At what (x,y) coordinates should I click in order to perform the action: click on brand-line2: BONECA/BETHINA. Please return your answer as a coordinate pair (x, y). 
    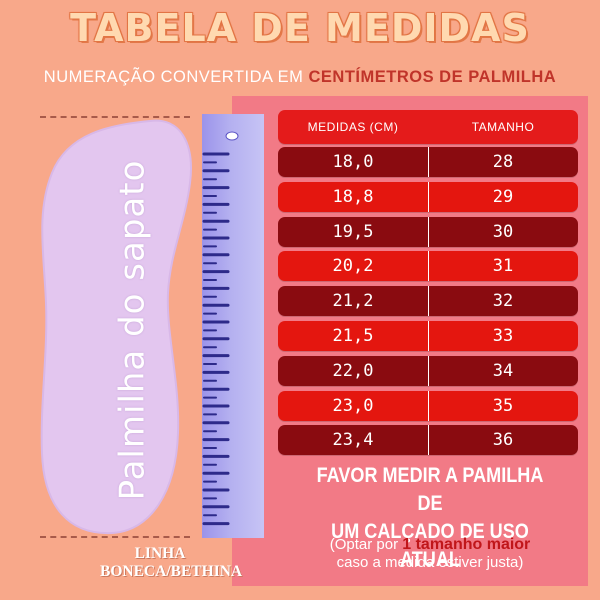
    Looking at the image, I should click on (171, 571).